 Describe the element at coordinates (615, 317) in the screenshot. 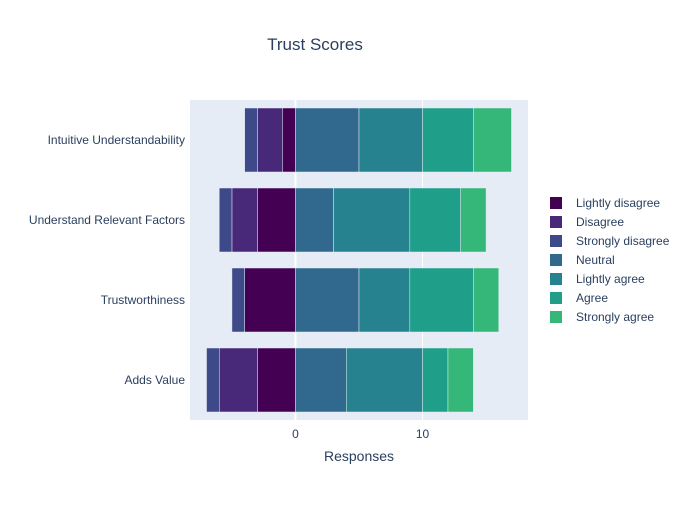

I see `legend-label: Strongly agree` at that location.